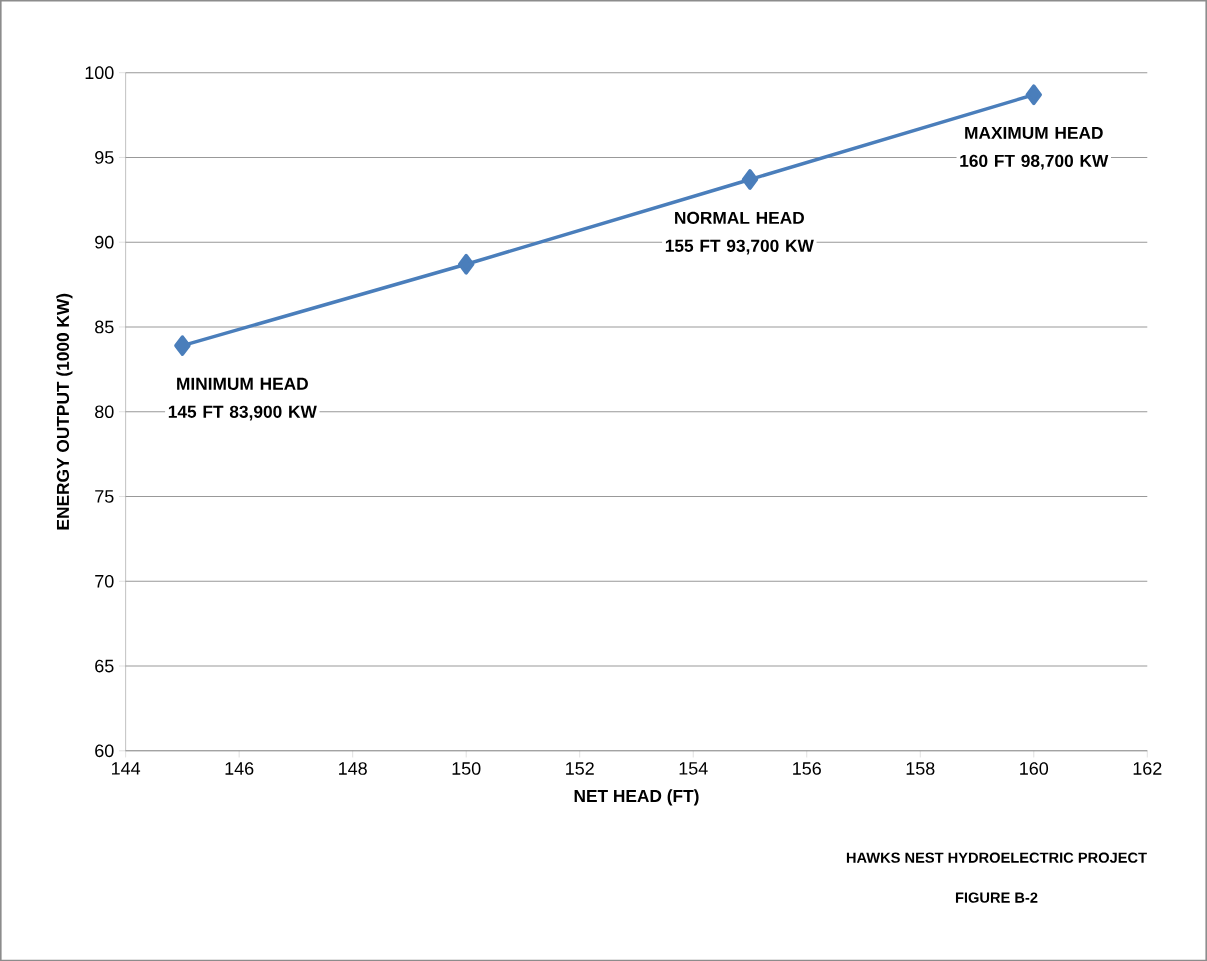 The image size is (1207, 961). Describe the element at coordinates (353, 768) in the screenshot. I see `x-tick-label: 148` at that location.